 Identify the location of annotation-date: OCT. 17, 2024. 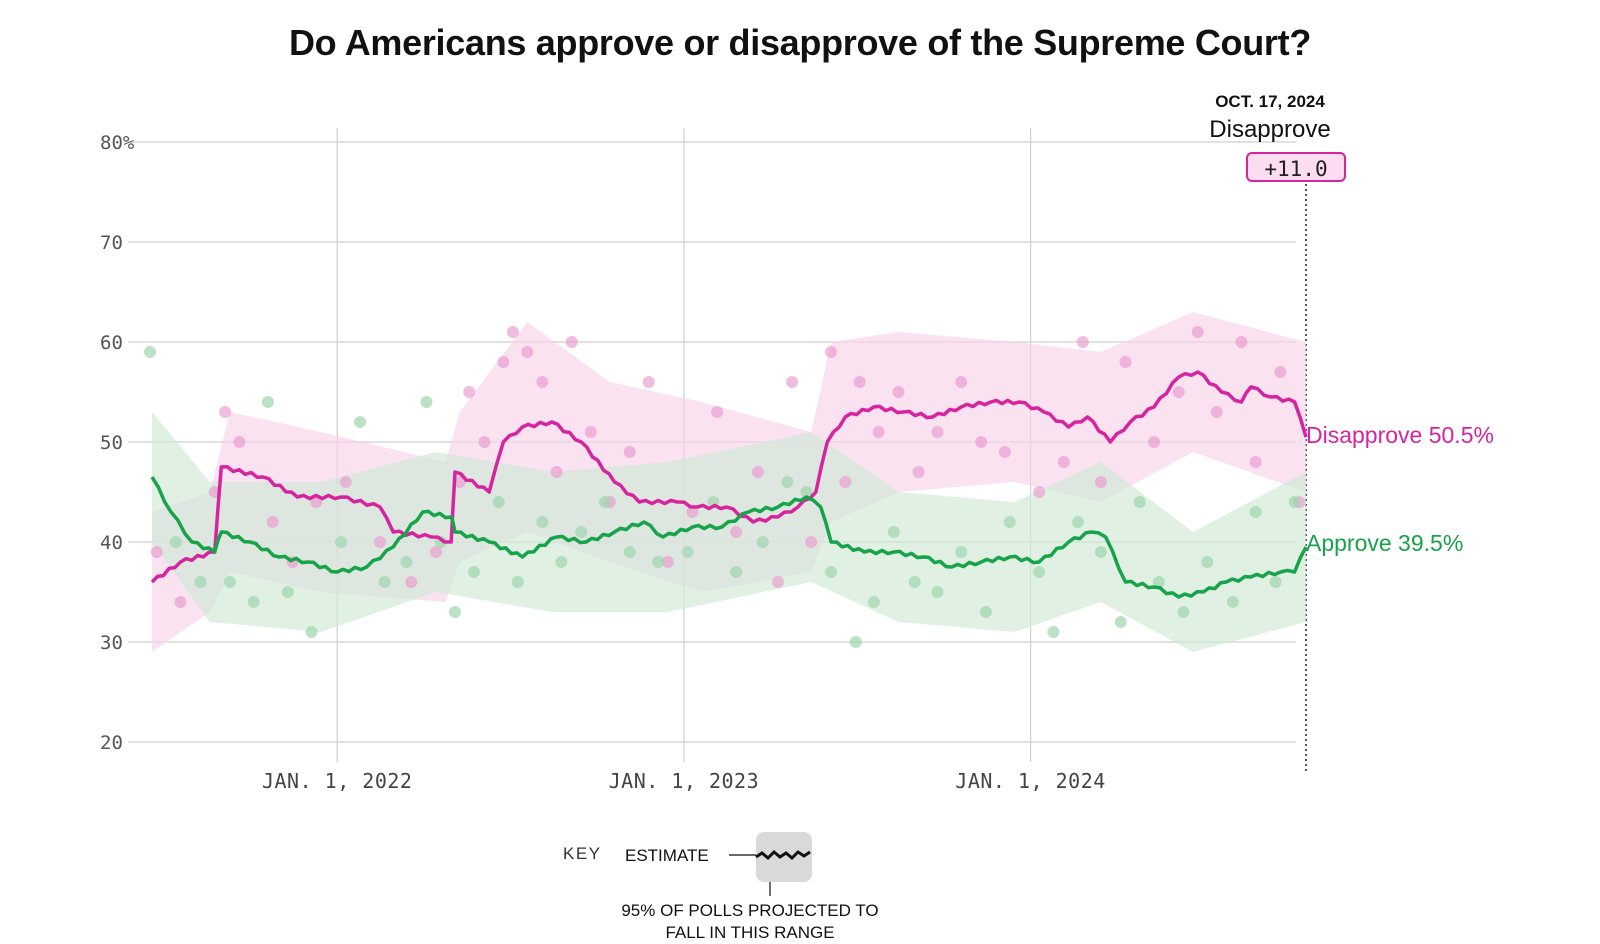
(1270, 101).